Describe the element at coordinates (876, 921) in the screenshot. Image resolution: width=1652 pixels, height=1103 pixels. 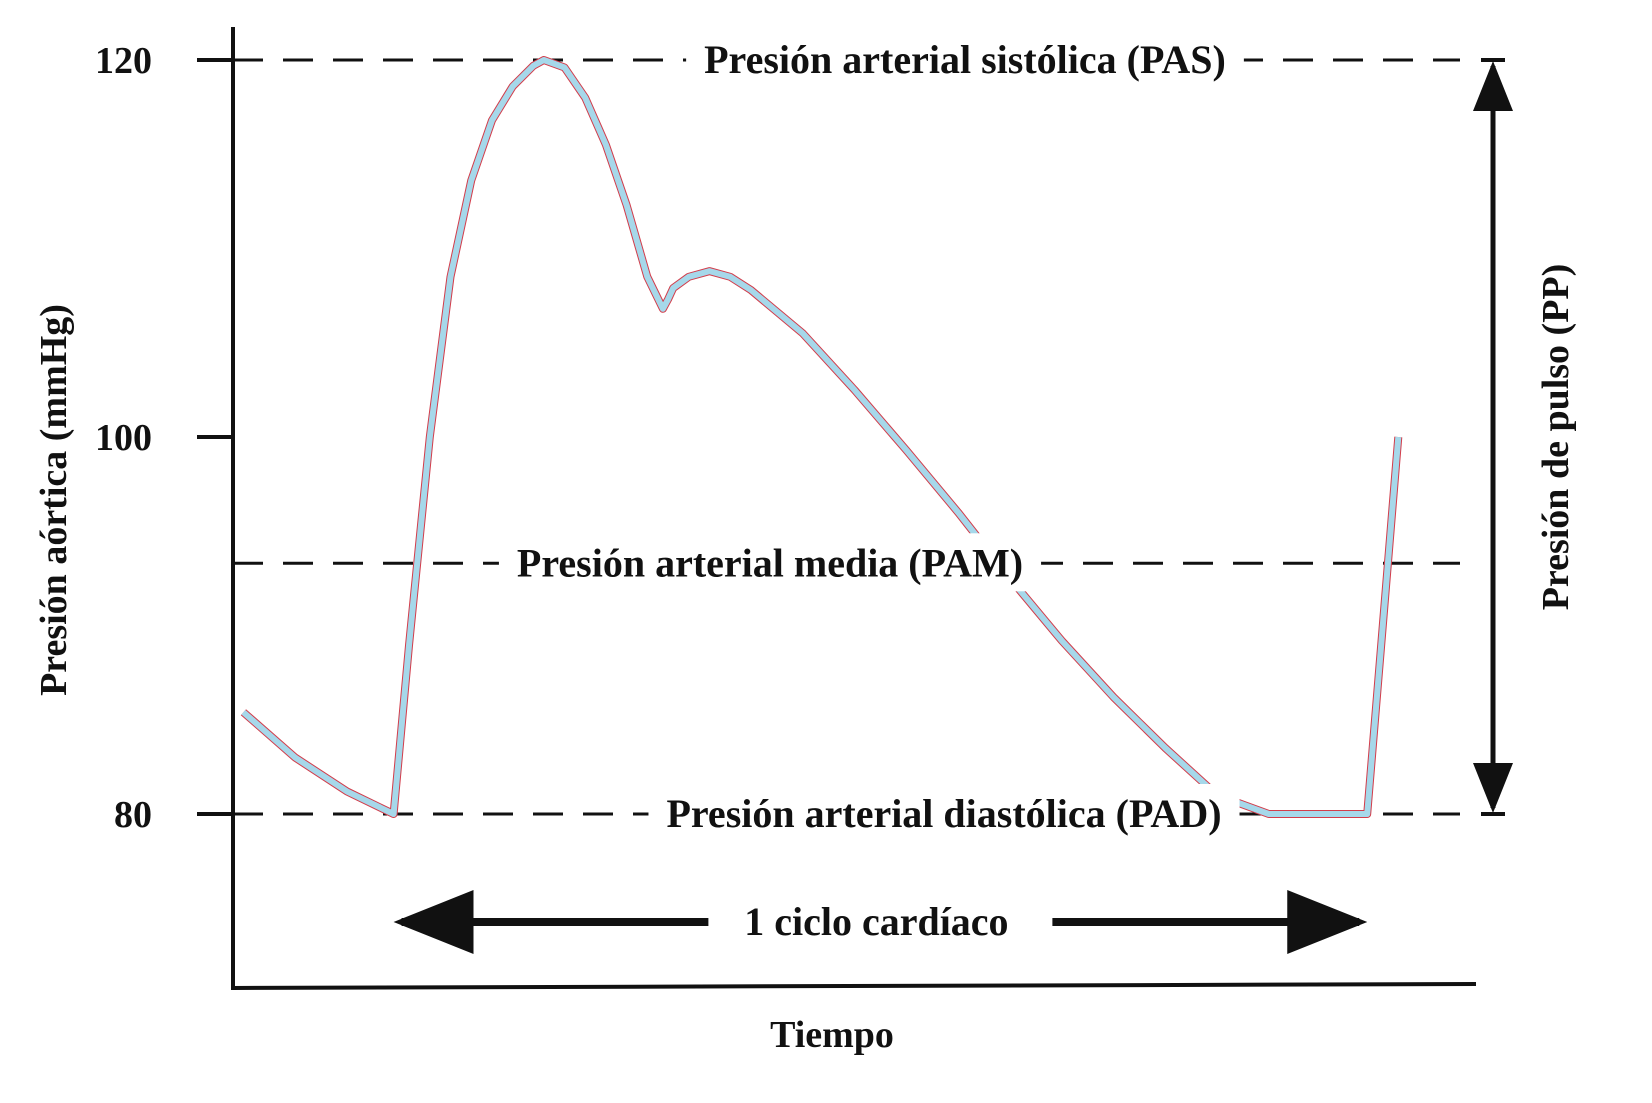
I see `cycle-label: 1 ciclo cardíaco` at that location.